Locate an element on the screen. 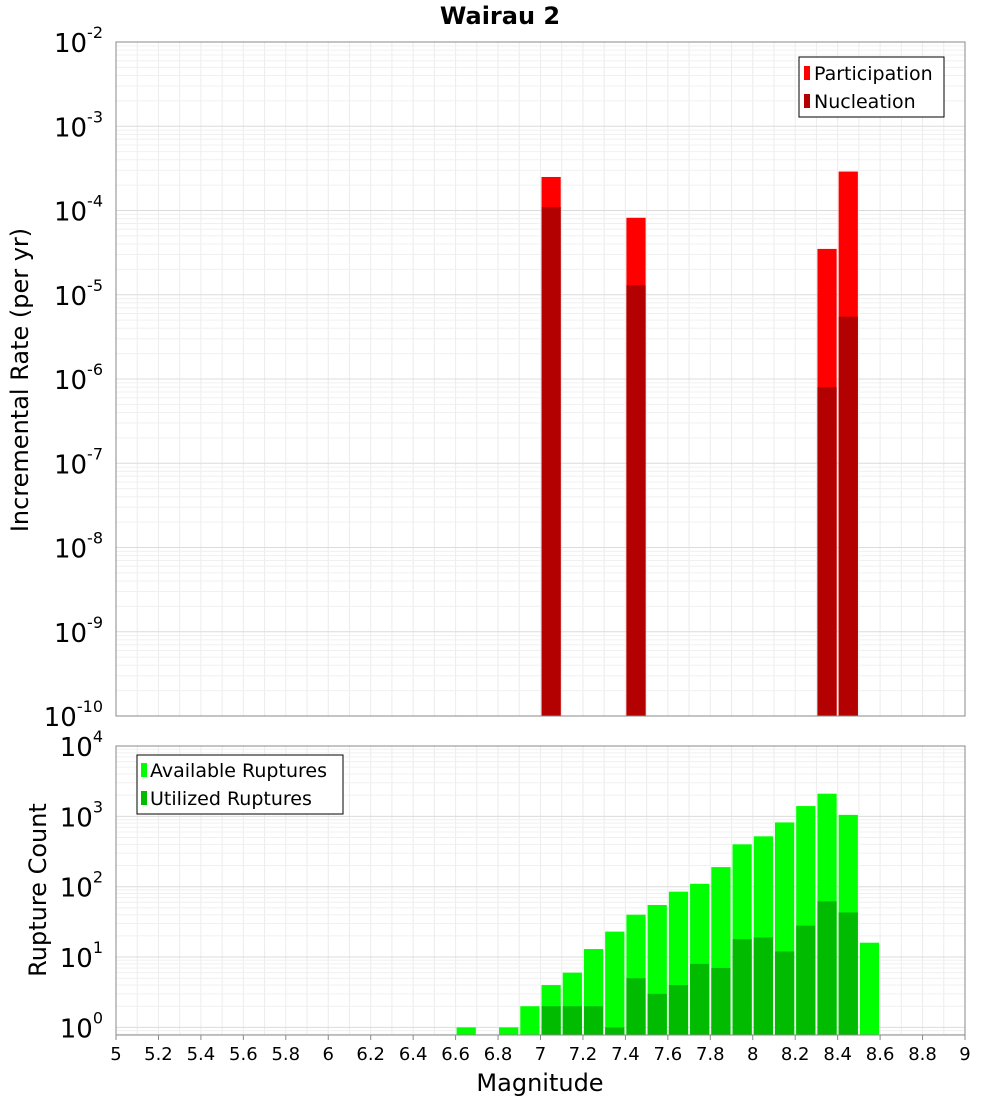 The image size is (1000, 1100). y-tick-label: 10⁻⁶ is located at coordinates (78, 378).